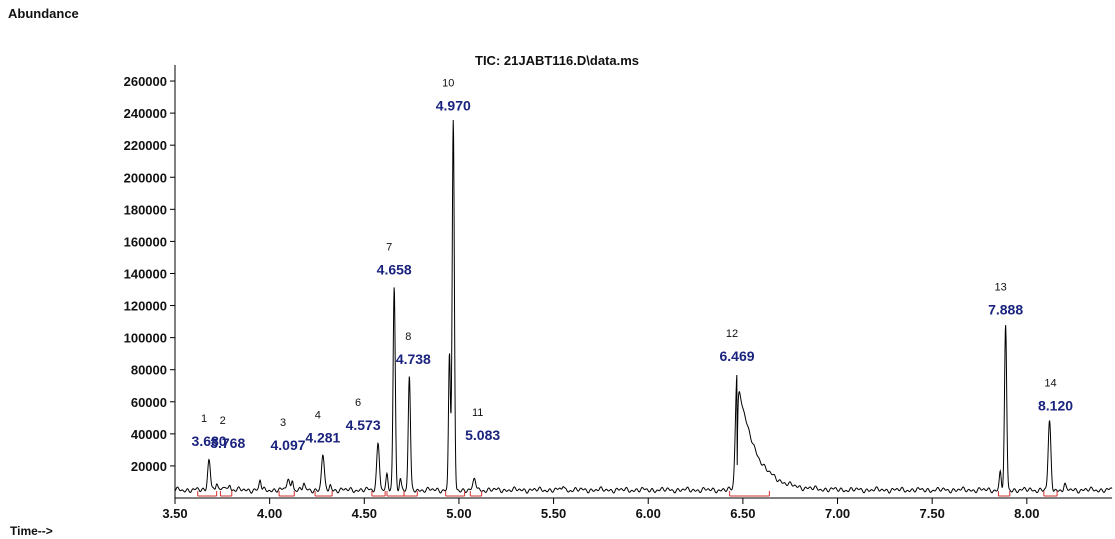  What do you see at coordinates (413, 359) in the screenshot?
I see `peak-rt-label: 4.738` at bounding box center [413, 359].